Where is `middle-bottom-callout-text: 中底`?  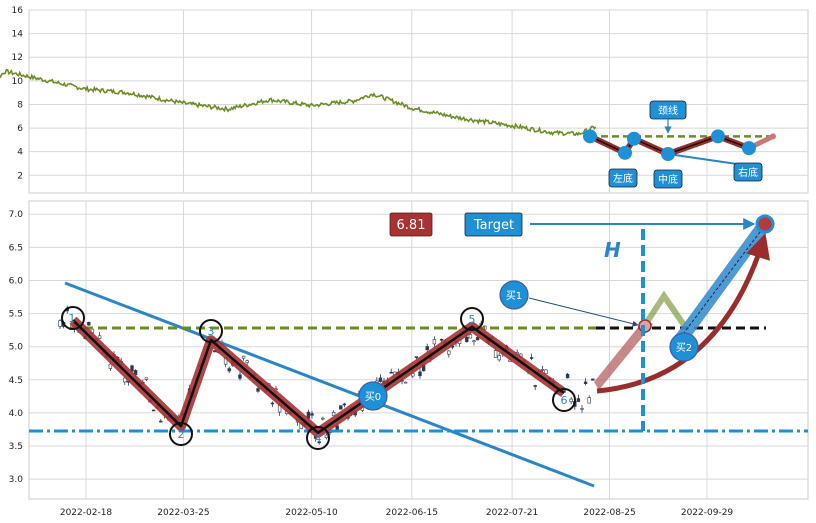
middle-bottom-callout-text: 中底 is located at coordinates (668, 179).